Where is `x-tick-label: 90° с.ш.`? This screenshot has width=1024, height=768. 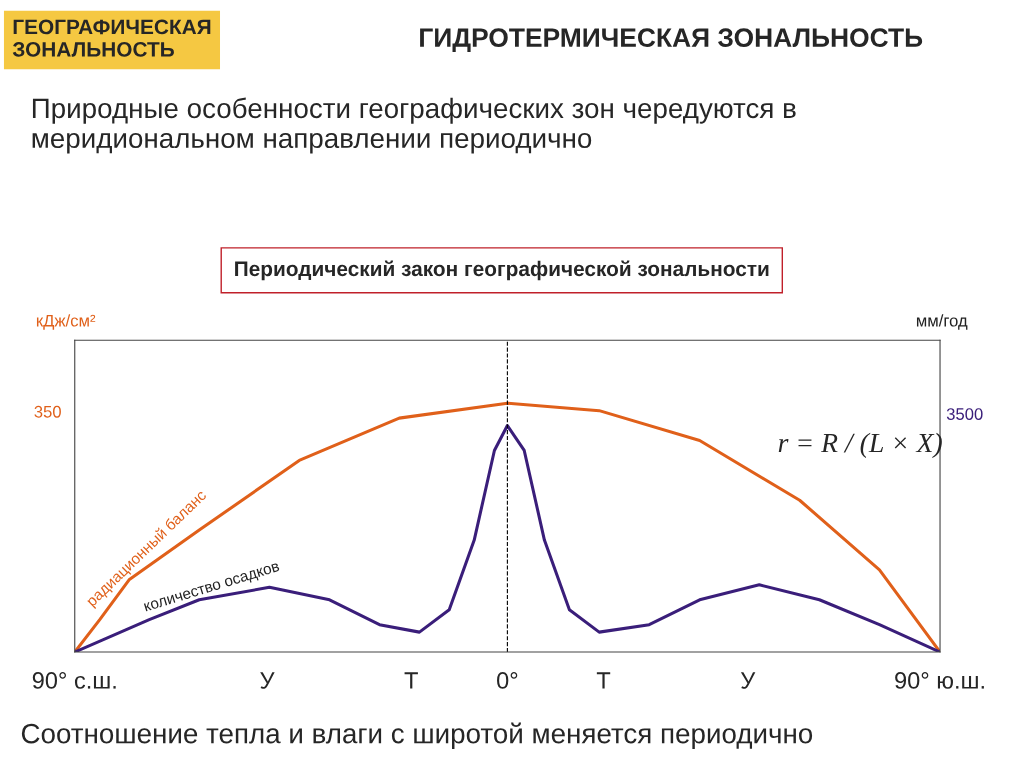 x-tick-label: 90° с.ш. is located at coordinates (74, 680).